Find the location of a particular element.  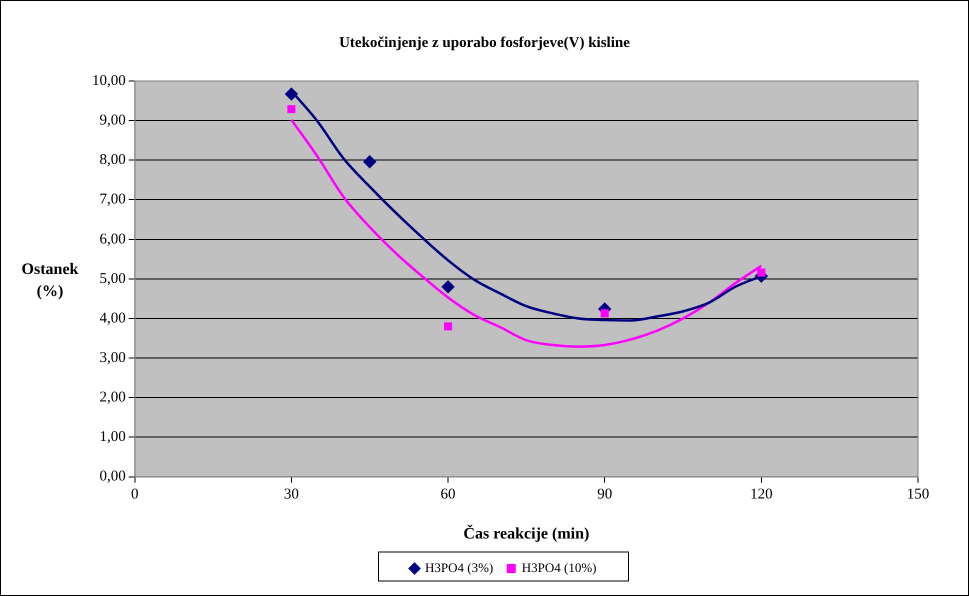

x-tick-label: 90 is located at coordinates (604, 494).